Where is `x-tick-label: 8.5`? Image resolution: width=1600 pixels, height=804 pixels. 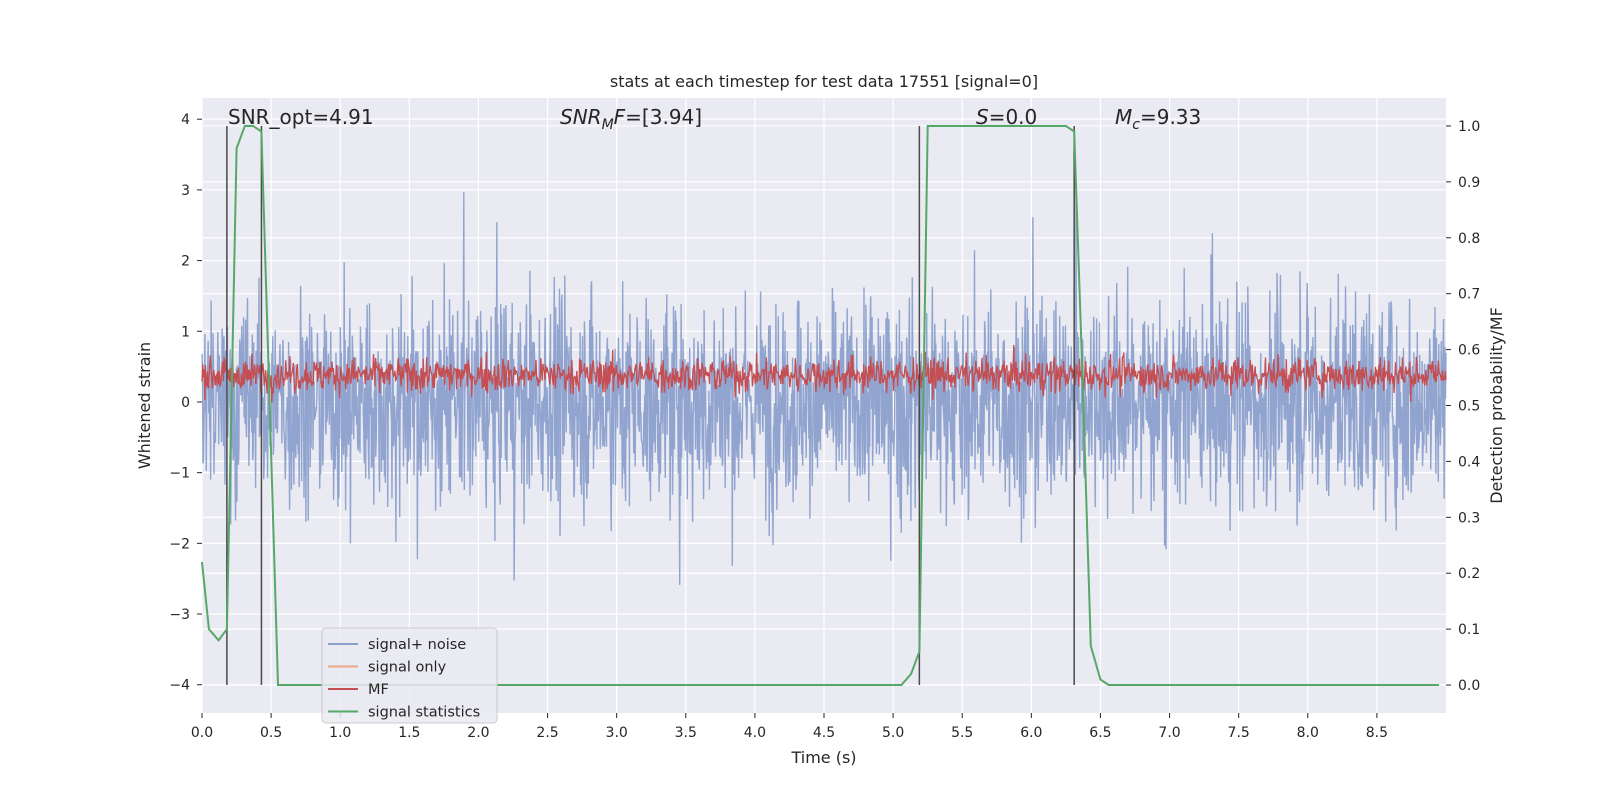 x-tick-label: 8.5 is located at coordinates (1377, 733).